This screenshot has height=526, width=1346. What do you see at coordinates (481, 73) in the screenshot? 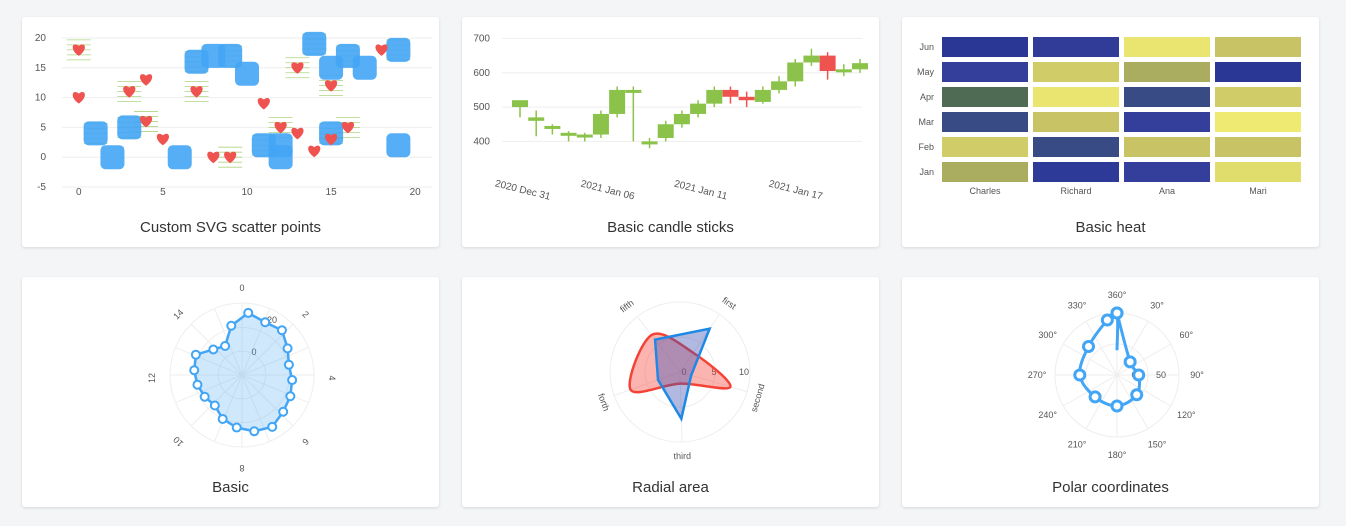
I see `y-tick-label: 600` at bounding box center [481, 73].